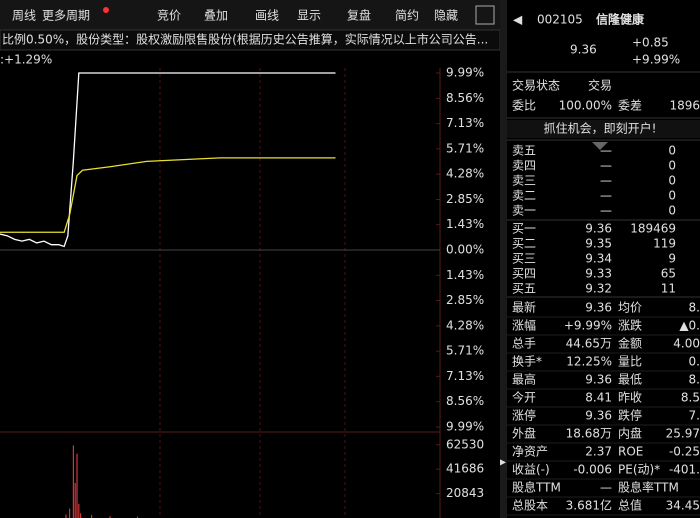 Image resolution: width=700 pixels, height=518 pixels. I want to click on book-label: 买四, so click(524, 274).